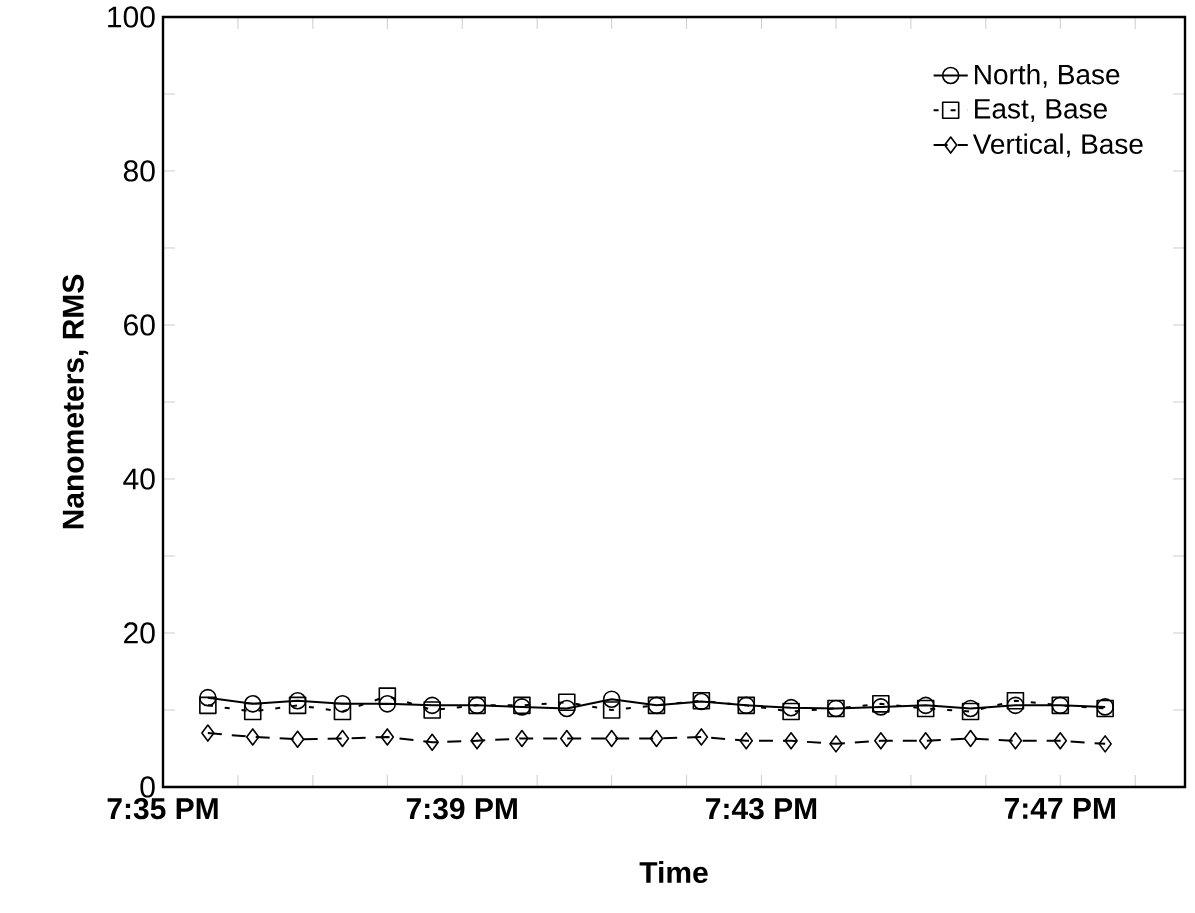 This screenshot has width=1195, height=913. What do you see at coordinates (139, 633) in the screenshot?
I see `y-tick-label: 20` at bounding box center [139, 633].